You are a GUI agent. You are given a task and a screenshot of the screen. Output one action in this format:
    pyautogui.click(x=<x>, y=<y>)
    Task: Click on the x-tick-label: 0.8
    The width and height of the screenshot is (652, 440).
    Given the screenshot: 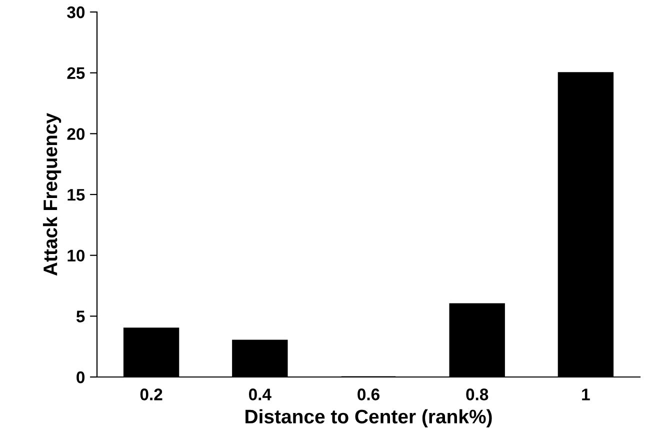 What is the action you would take?
    pyautogui.click(x=477, y=394)
    